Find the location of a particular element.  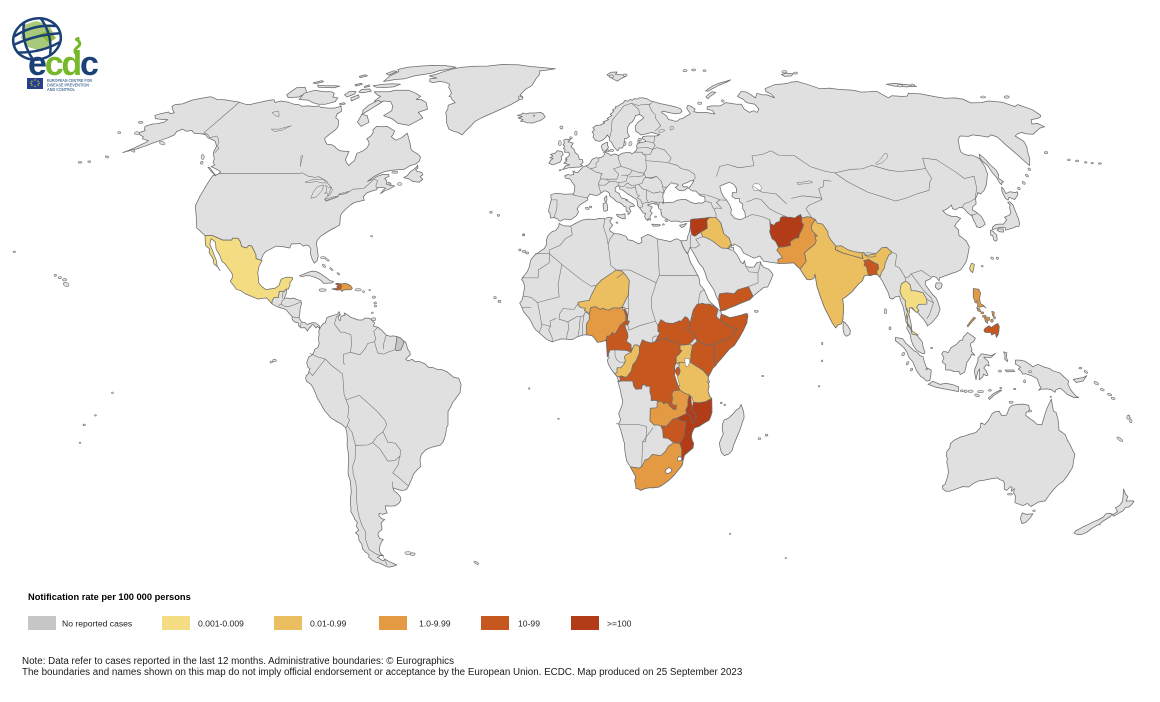

svg-text: 1.0-9.99 is located at coordinates (435, 624).